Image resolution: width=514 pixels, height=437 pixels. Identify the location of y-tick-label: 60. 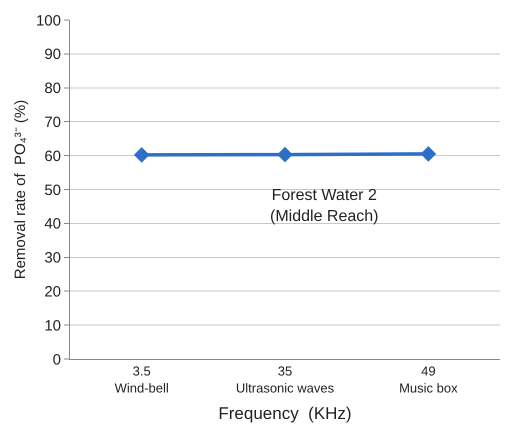
(52, 156).